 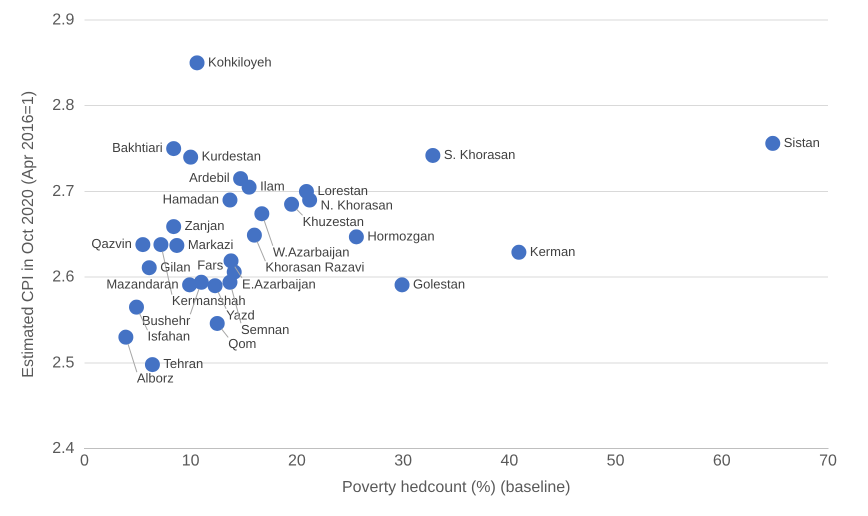 I want to click on x-axis-title: Poverty hedcount (%) (baseline), so click(x=456, y=487).